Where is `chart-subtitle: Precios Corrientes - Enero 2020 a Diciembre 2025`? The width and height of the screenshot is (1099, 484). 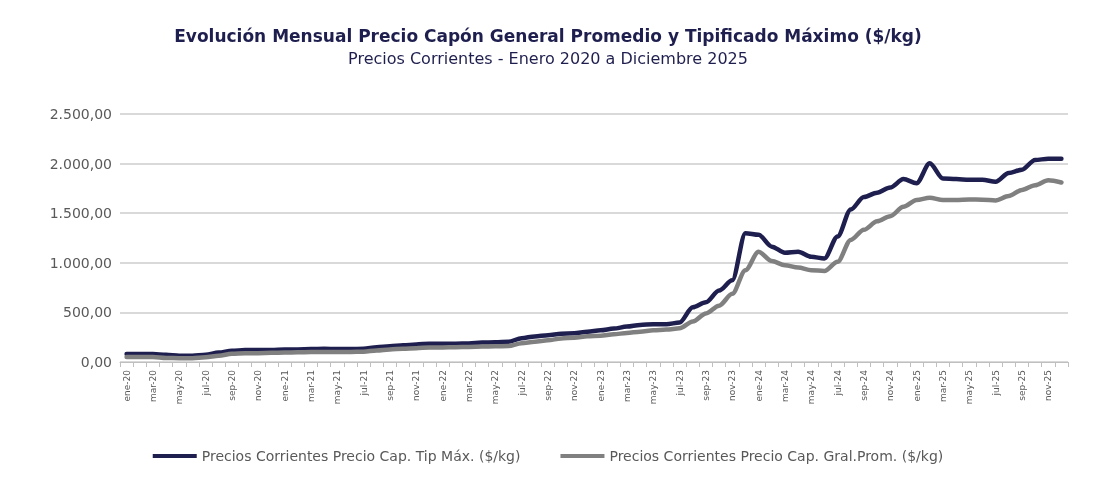 chart-subtitle: Precios Corrientes - Enero 2020 a Diciembre 2025 is located at coordinates (548, 58).